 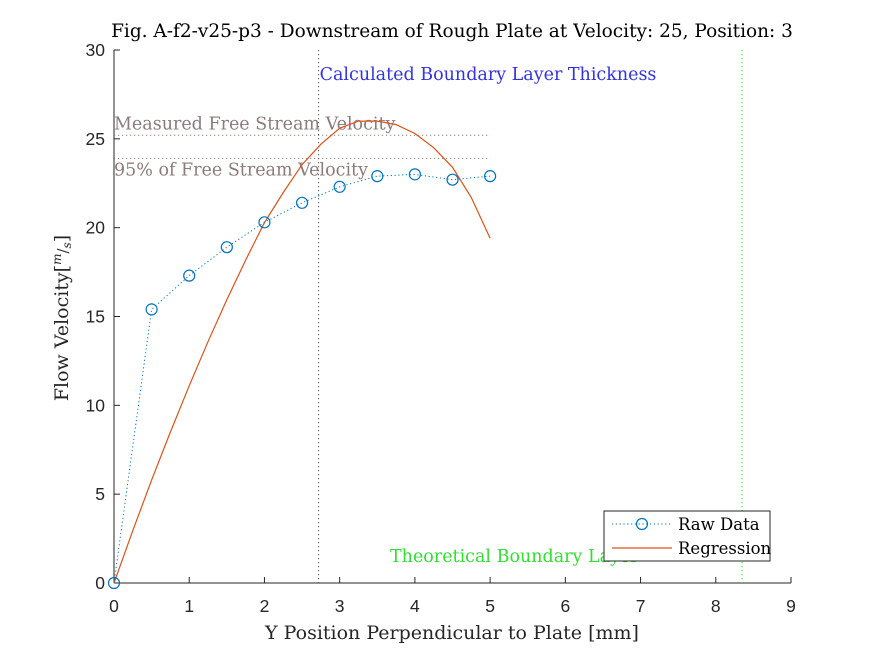 What do you see at coordinates (62, 238) in the screenshot?
I see `y-axis-label-close: ]` at bounding box center [62, 238].